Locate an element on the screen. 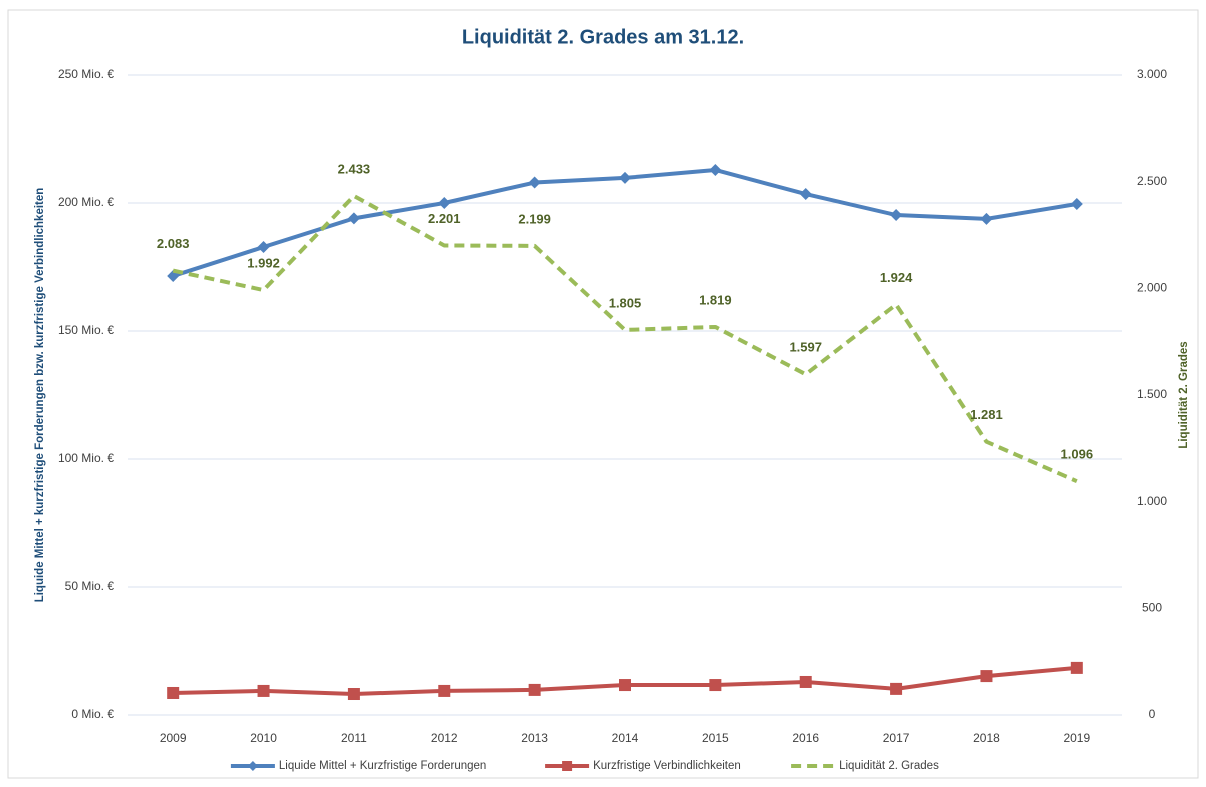  x-tick-label: 2016 is located at coordinates (805, 738).